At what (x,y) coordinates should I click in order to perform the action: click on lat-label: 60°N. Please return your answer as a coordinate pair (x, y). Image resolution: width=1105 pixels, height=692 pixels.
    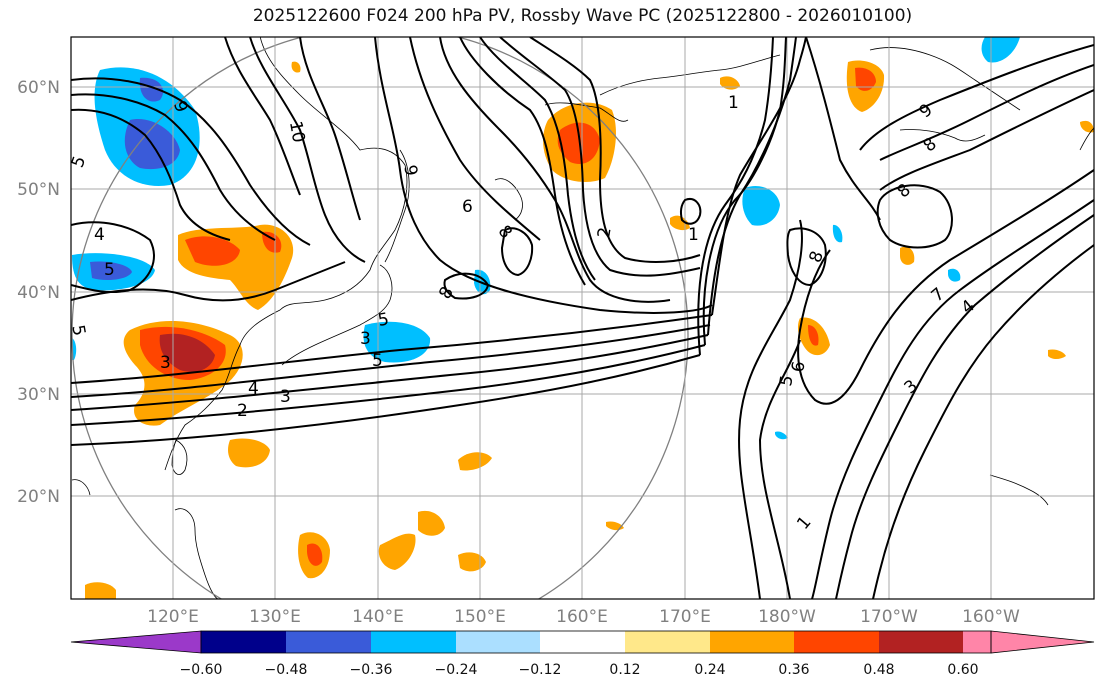
    Looking at the image, I should click on (38, 88).